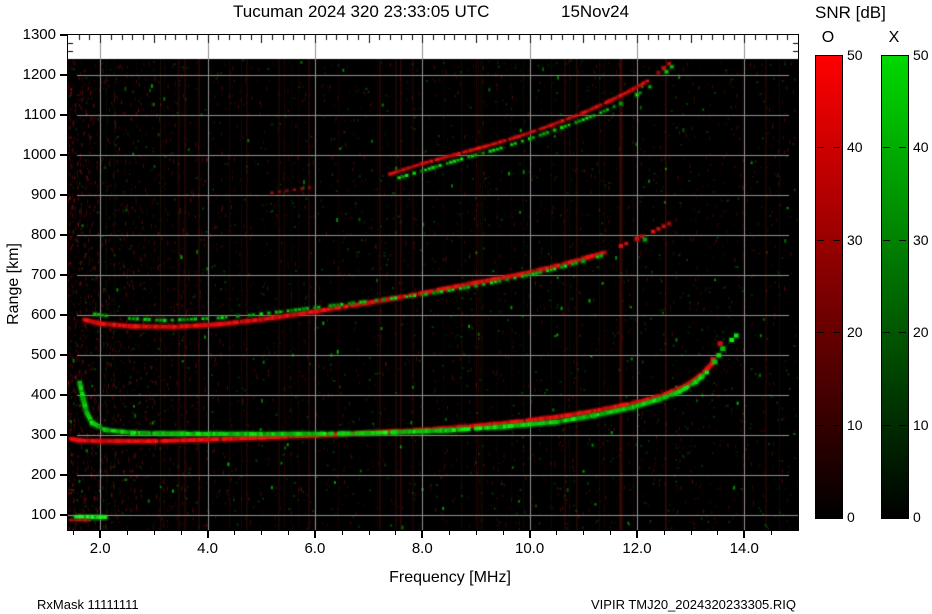 This screenshot has height=614, width=932. What do you see at coordinates (43, 274) in the screenshot?
I see `y-tick-label: 700` at bounding box center [43, 274].